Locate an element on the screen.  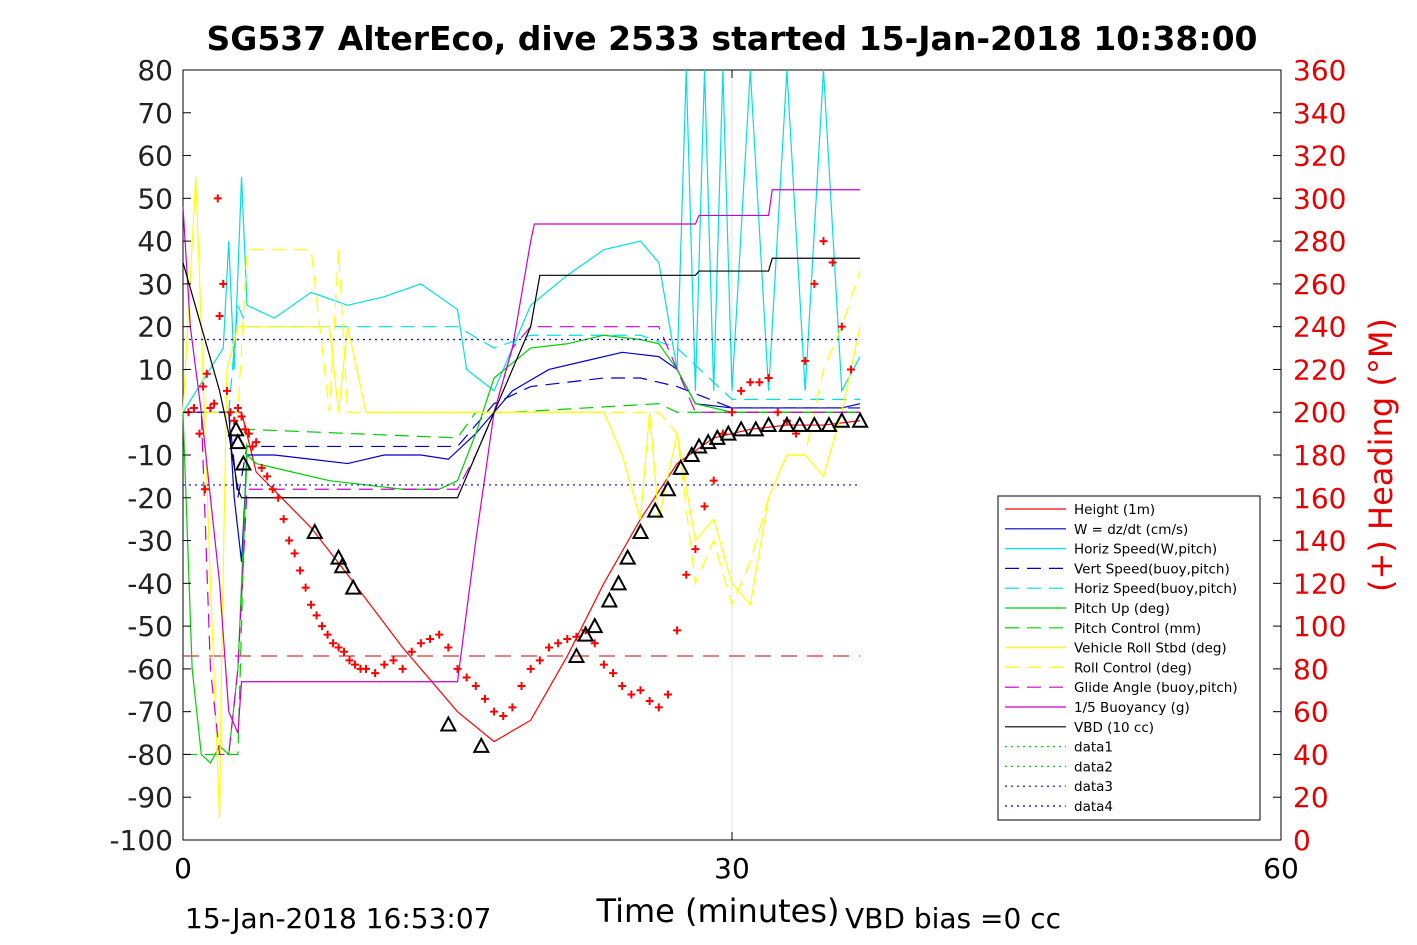
y-left-tick-label-15: -70 is located at coordinates (150, 712).